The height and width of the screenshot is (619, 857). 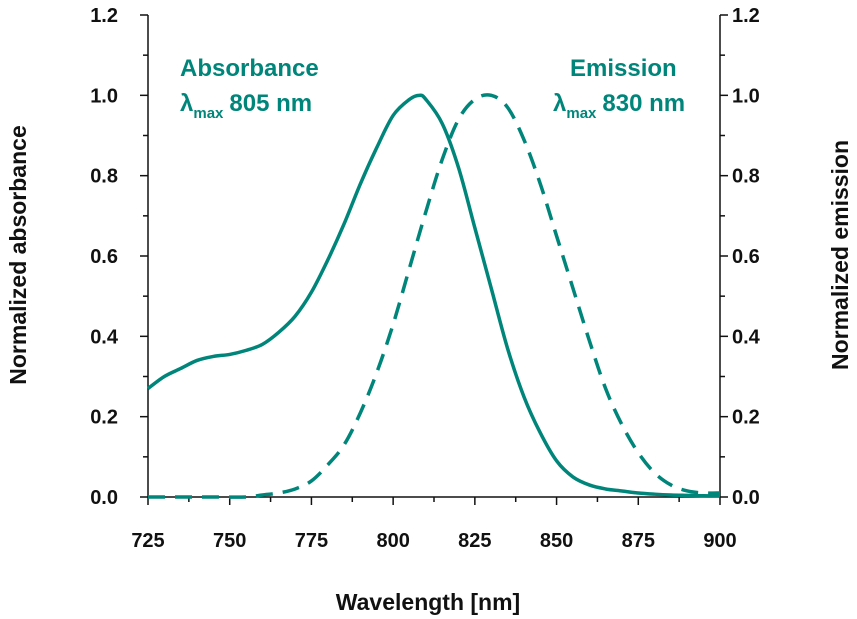 I want to click on absorbance-label: Absorbance, so click(x=249, y=68).